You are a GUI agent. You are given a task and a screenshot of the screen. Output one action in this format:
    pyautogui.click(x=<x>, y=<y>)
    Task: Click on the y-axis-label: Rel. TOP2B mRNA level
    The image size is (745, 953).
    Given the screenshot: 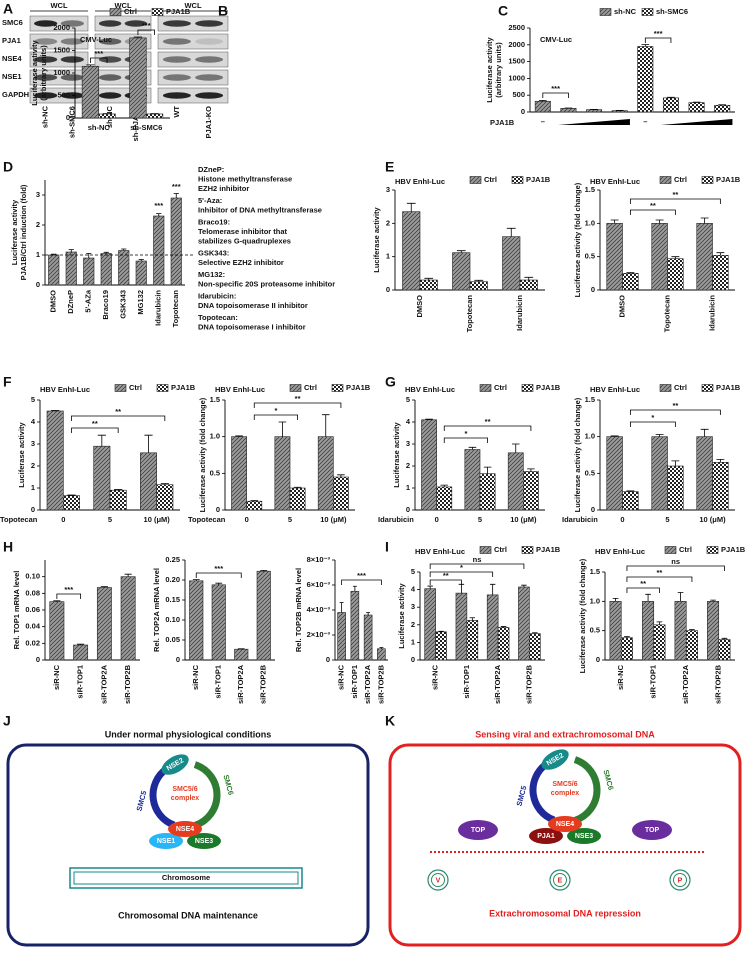 What is the action you would take?
    pyautogui.click(x=298, y=610)
    